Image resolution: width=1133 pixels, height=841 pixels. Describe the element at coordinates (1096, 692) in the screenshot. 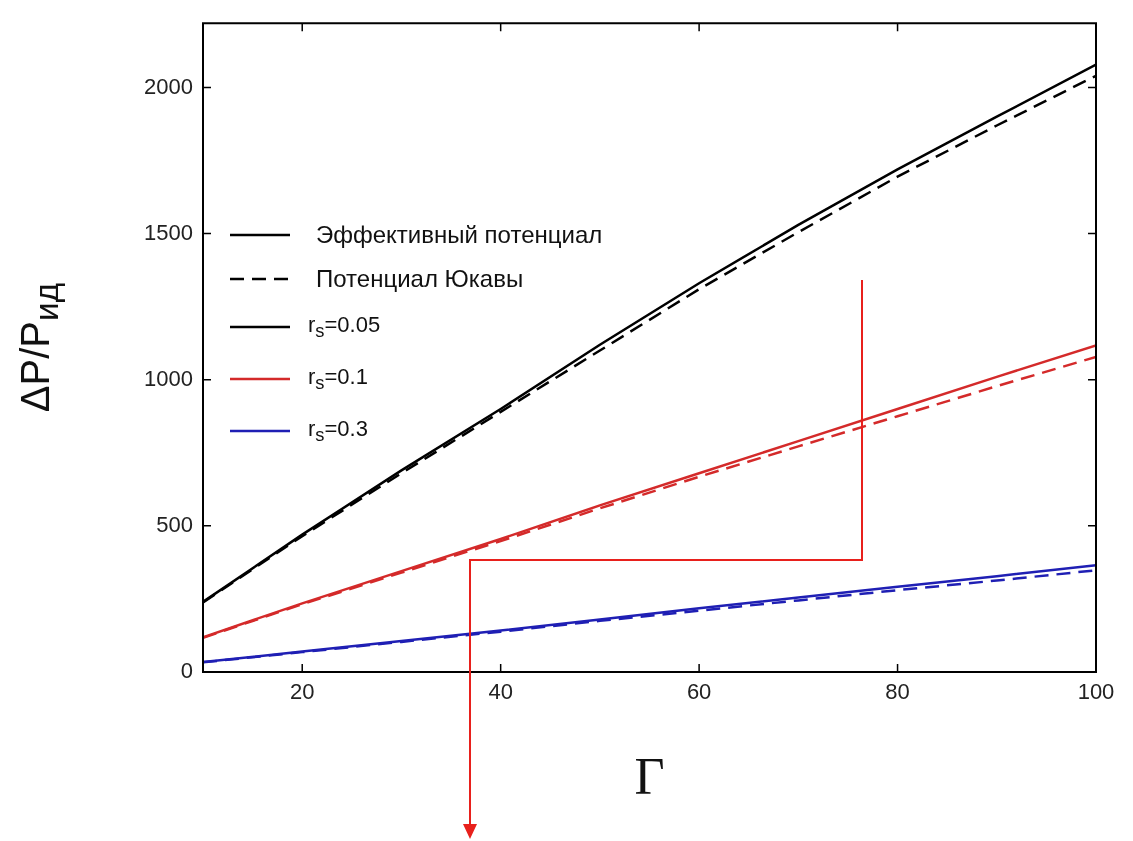

I see `x-tick-label: 100` at that location.